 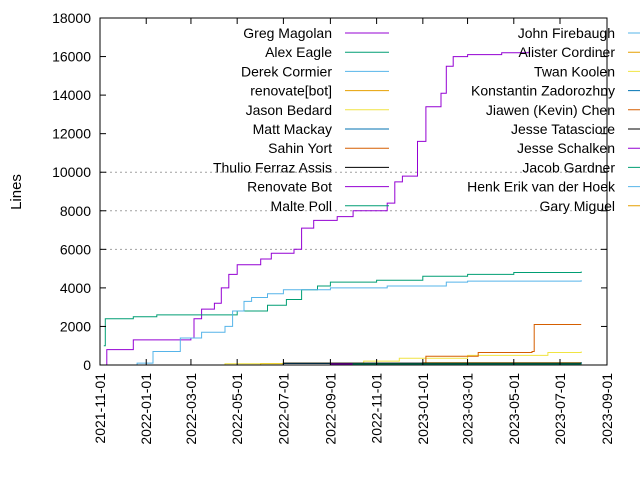 I want to click on x-tick-label: 2023-03-01, so click(x=468, y=409).